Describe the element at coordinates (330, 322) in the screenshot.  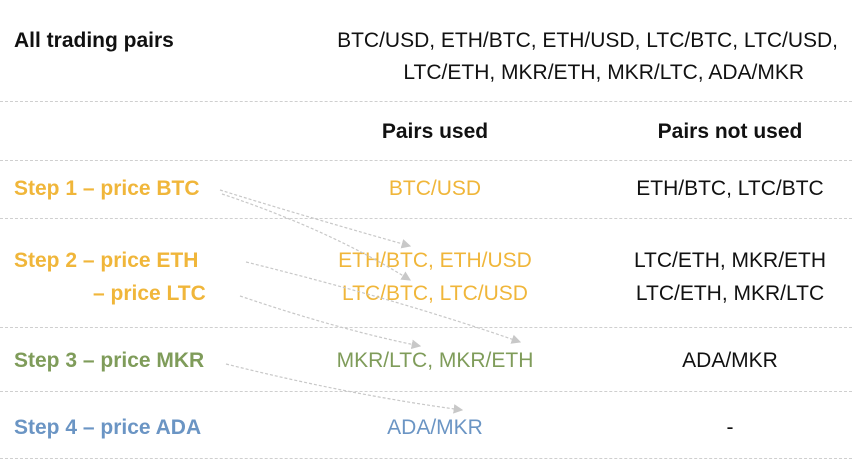
I see `arrow-step2-ltc-to-step3` at that location.